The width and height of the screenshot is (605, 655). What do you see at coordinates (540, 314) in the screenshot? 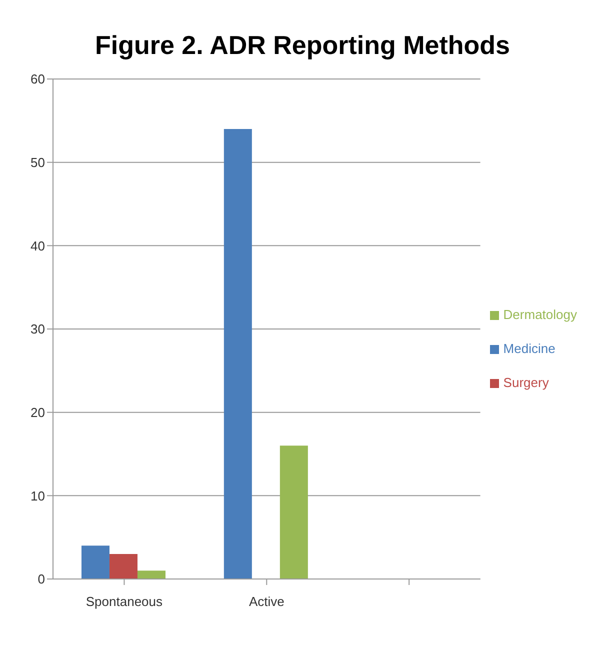
I see `legend-label: Dermatology` at bounding box center [540, 314].